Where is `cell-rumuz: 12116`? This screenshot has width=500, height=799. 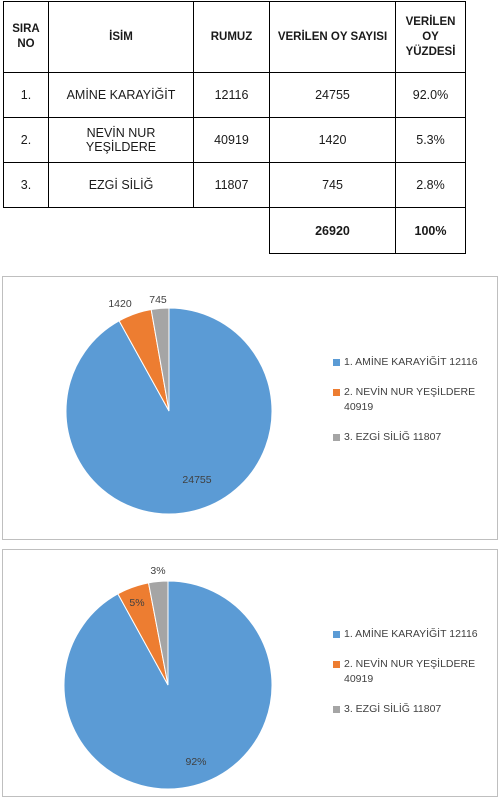
cell-rumuz: 12116 is located at coordinates (231, 95).